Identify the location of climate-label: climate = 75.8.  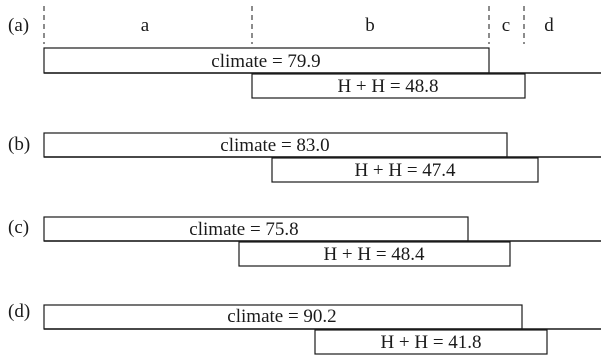
(243, 229).